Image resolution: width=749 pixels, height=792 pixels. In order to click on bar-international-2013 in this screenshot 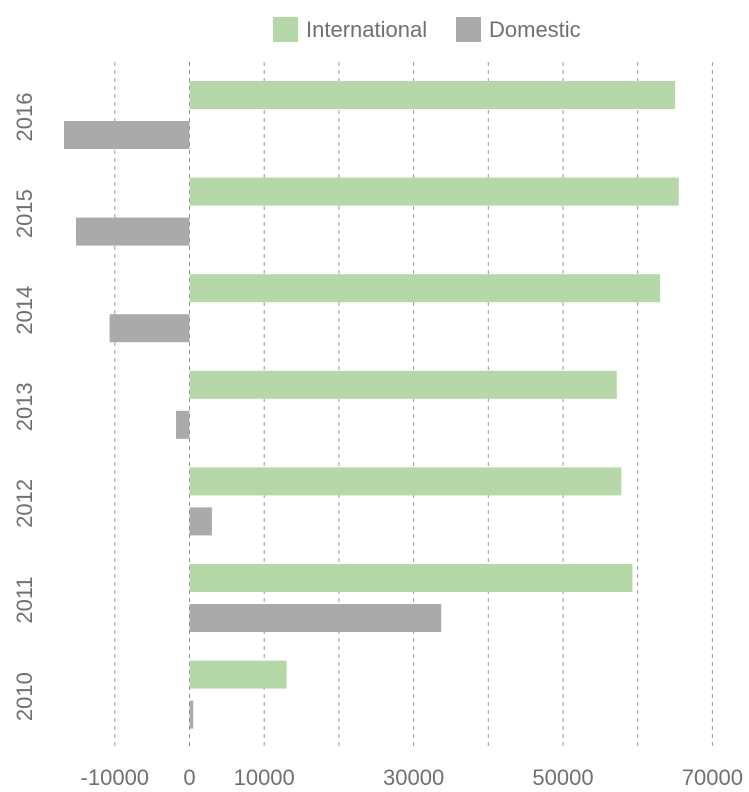, I will do `click(403, 384)`.